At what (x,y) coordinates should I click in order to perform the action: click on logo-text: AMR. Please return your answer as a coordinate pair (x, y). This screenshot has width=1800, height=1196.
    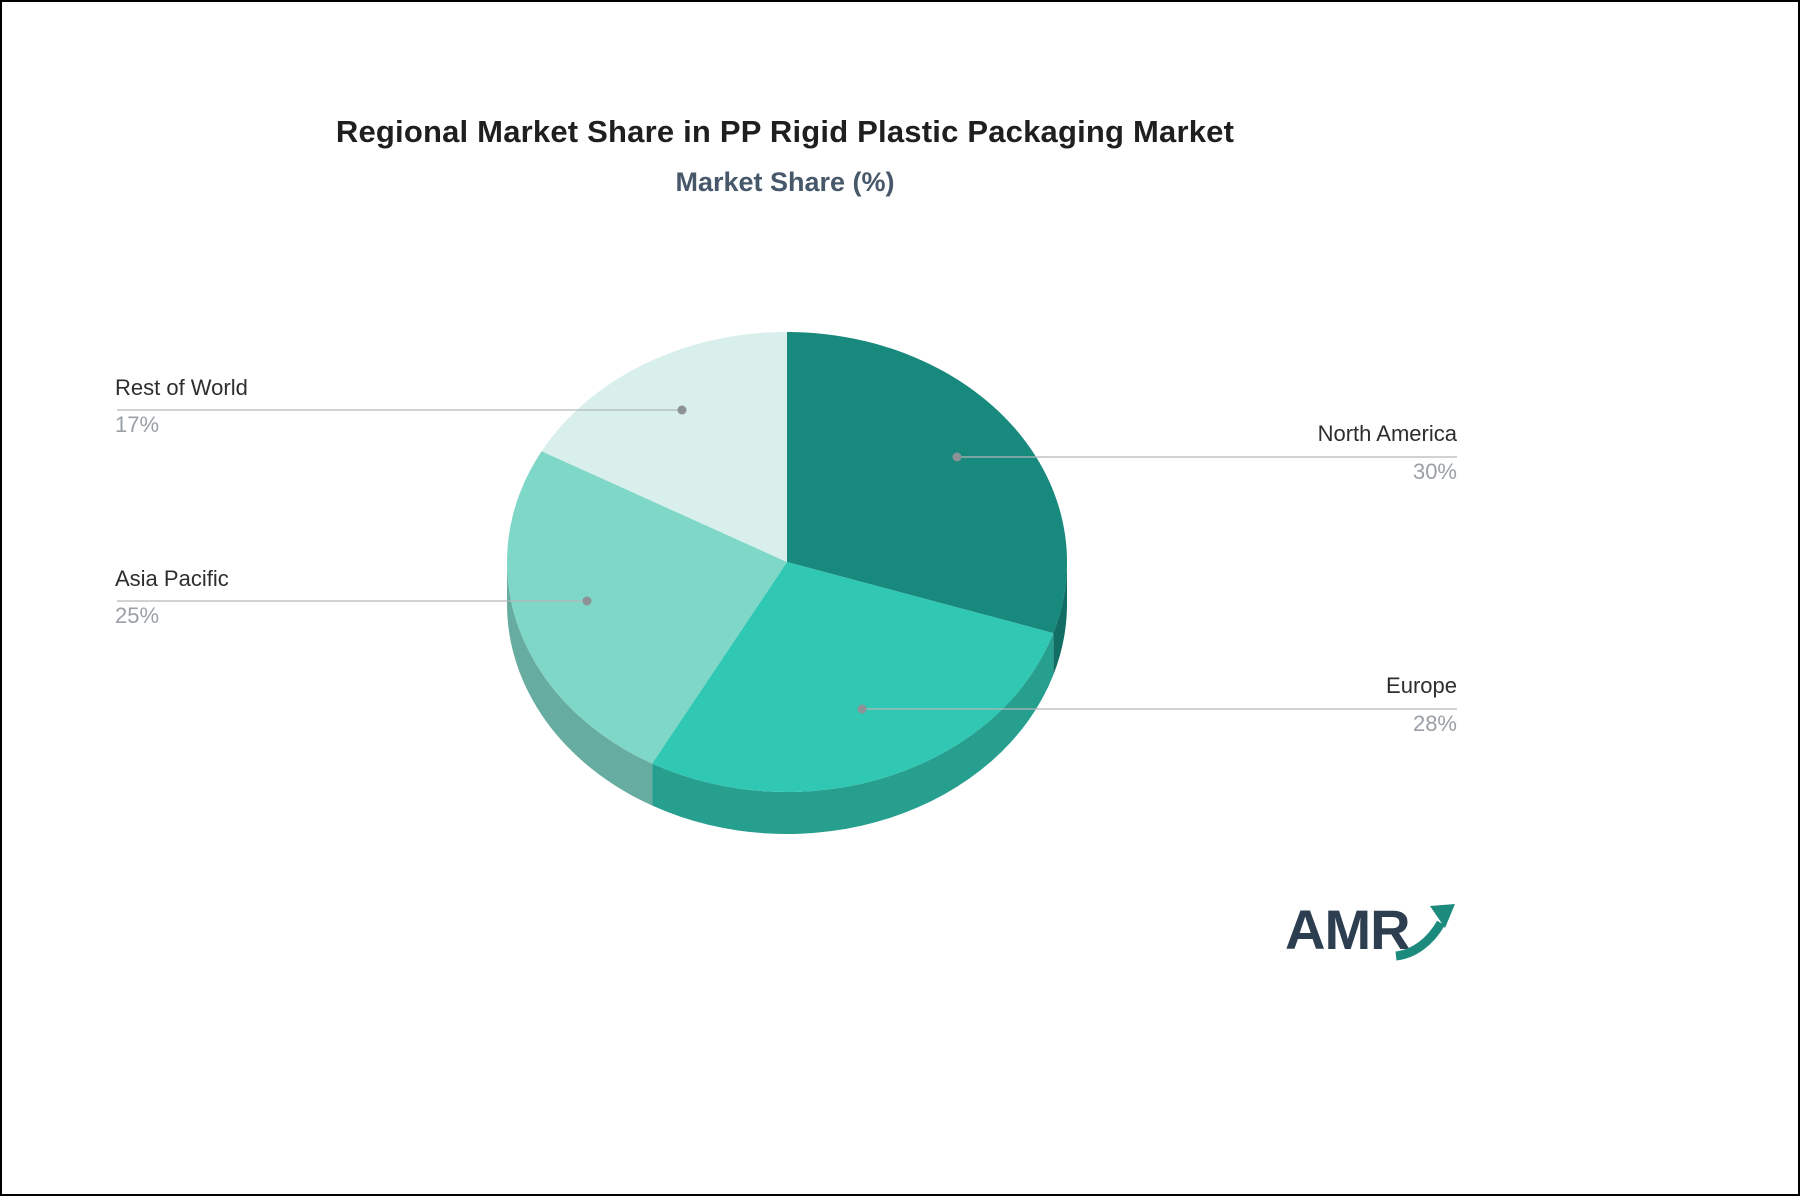
    Looking at the image, I should click on (1348, 929).